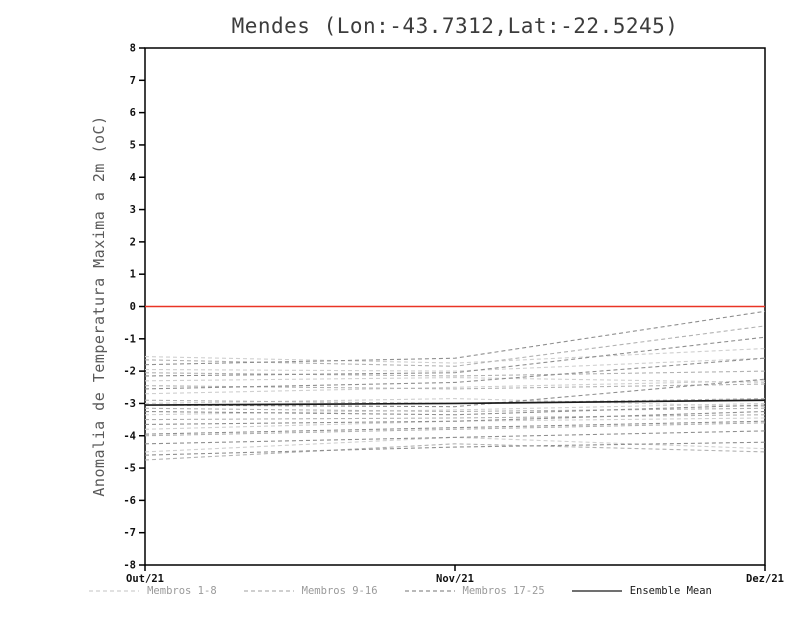 This screenshot has height=618, width=800. I want to click on y-tick-label: -1, so click(129, 339).